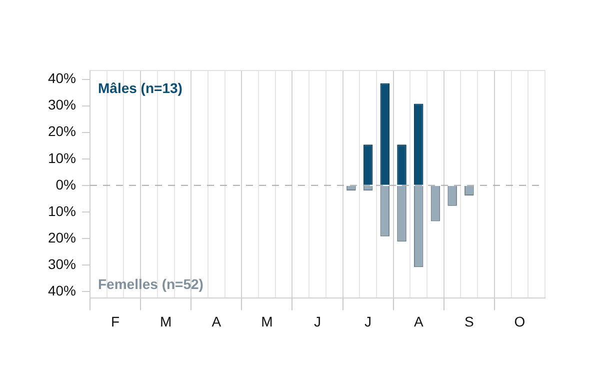 The width and height of the screenshot is (600, 390). I want to click on x-tick-label: S, so click(469, 321).